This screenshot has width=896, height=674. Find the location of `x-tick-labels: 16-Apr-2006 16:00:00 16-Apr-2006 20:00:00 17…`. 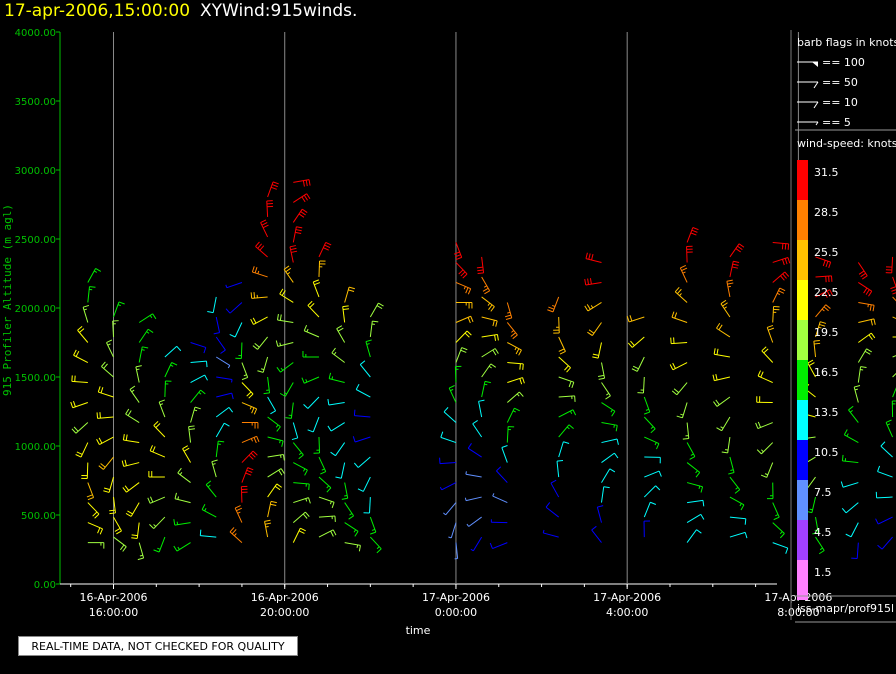

x-tick-labels: 16-Apr-2006 16:00:00 16-Apr-2006 20:00:00 17… is located at coordinates (451, 601).